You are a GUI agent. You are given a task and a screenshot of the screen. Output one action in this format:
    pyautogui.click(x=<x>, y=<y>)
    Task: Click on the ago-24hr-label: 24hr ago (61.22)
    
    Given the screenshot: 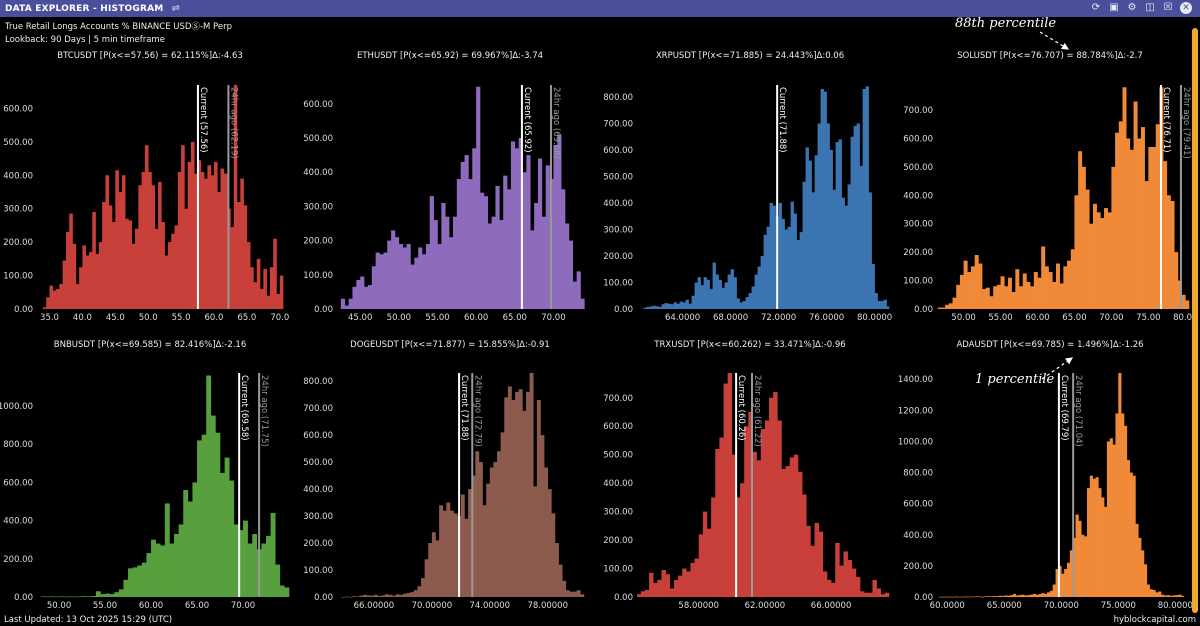 What is the action you would take?
    pyautogui.click(x=757, y=411)
    